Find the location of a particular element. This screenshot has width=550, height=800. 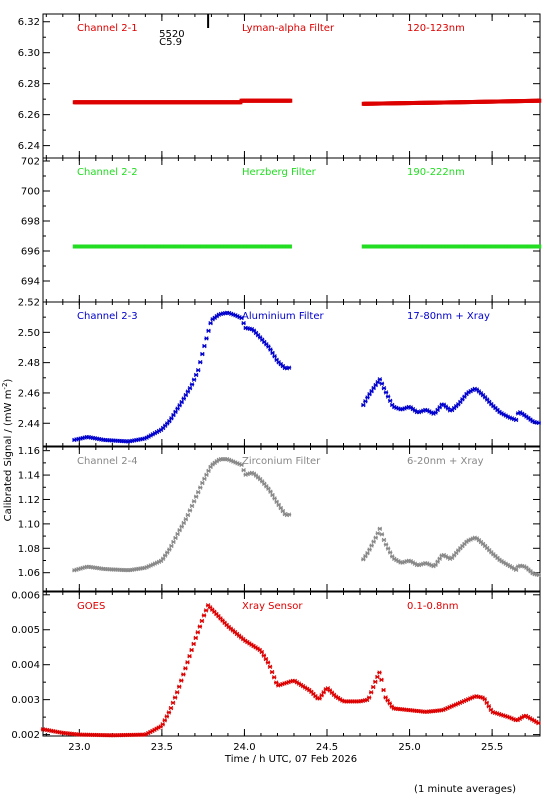

y-axis-title-main: Calibrated Signal / (mW m is located at coordinates (8, 456).